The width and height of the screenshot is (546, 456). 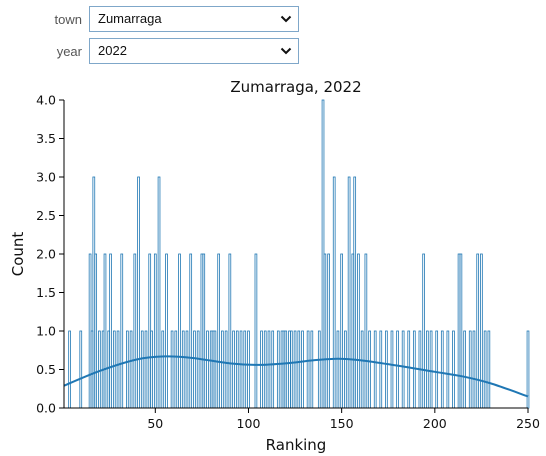 I want to click on town-select: Zumarraga, so click(x=194, y=19).